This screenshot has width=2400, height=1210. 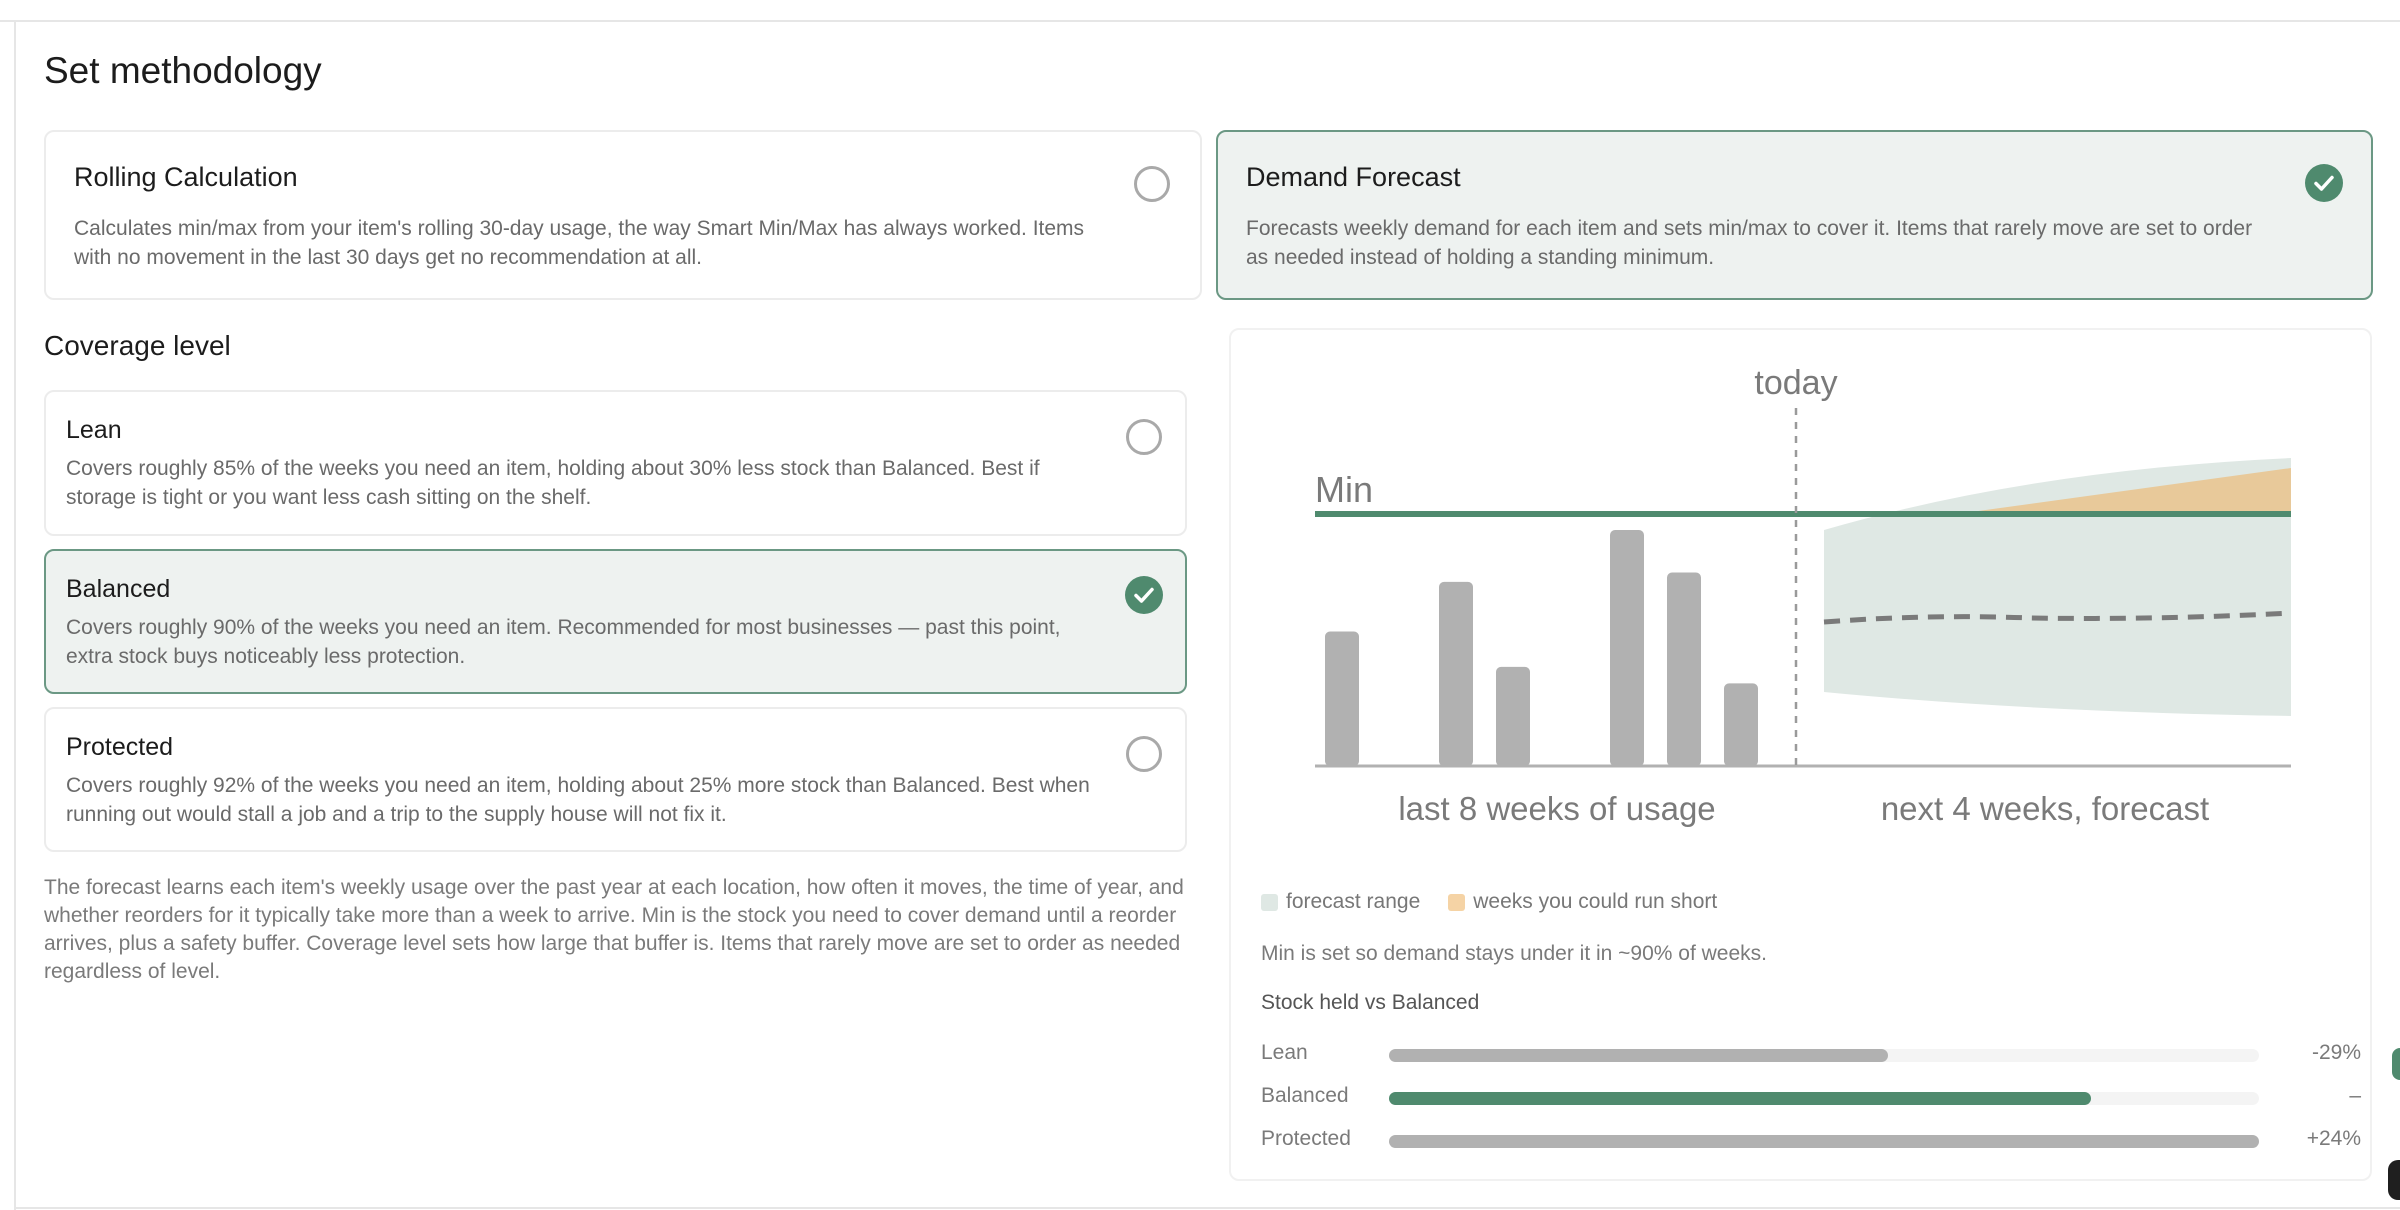 I want to click on legend-item-forecast-range: forecast range, so click(x=1340, y=902).